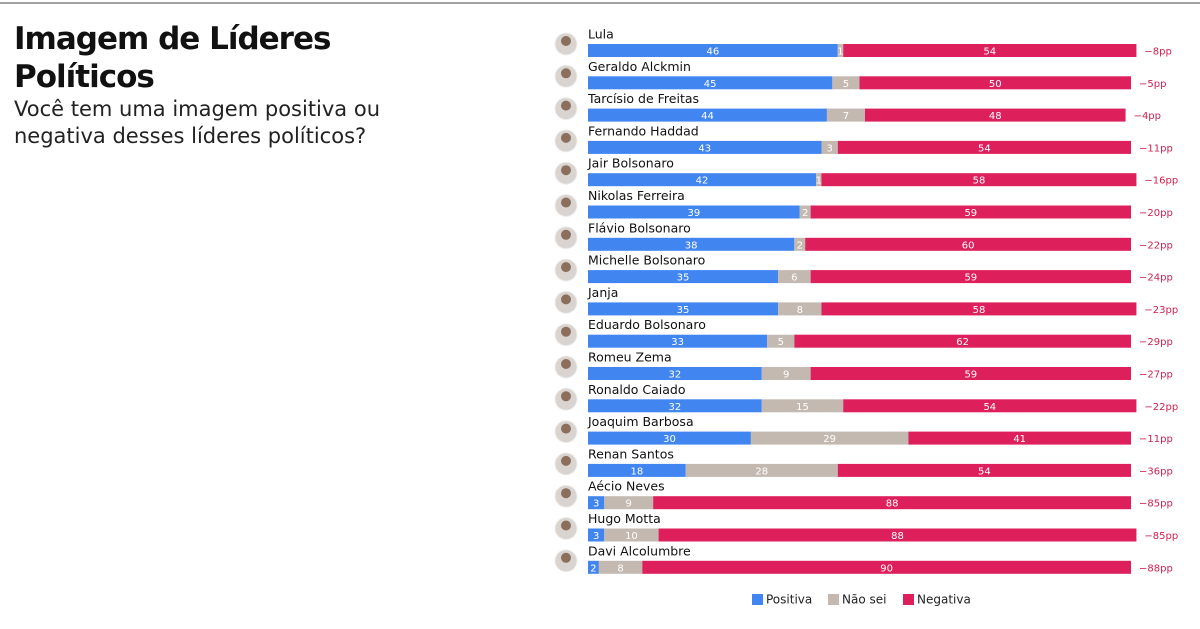 The height and width of the screenshot is (629, 1200). Describe the element at coordinates (995, 116) in the screenshot. I see `value-label: 48` at that location.